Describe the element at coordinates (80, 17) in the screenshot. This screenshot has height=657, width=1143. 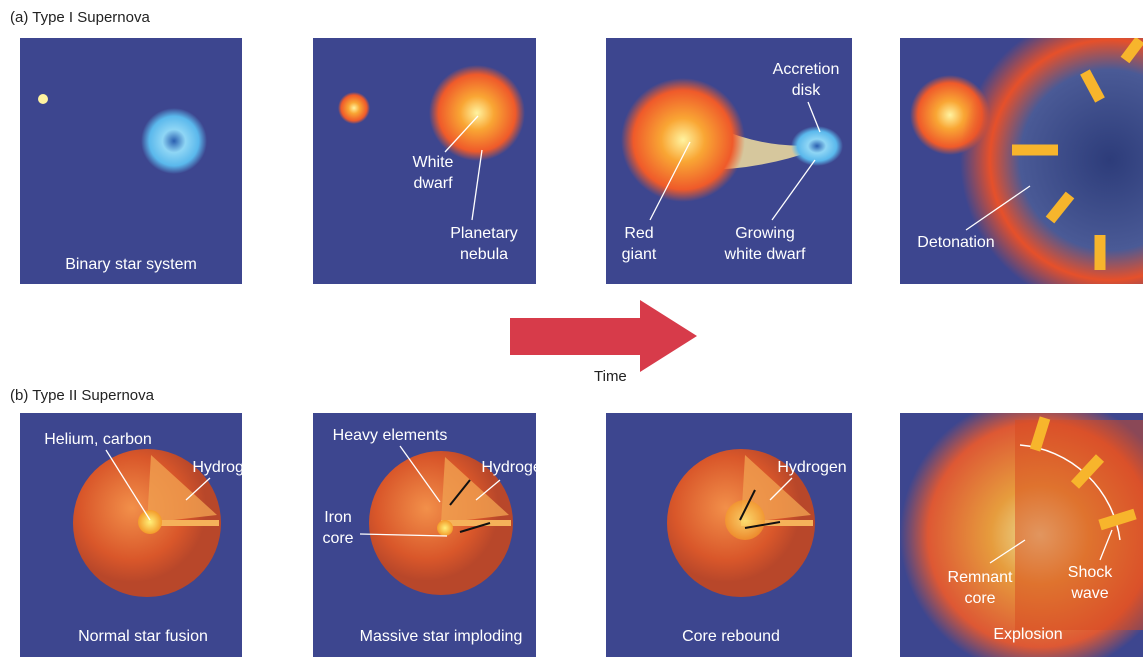
I see `section-title: (a) Type I Supernova` at that location.